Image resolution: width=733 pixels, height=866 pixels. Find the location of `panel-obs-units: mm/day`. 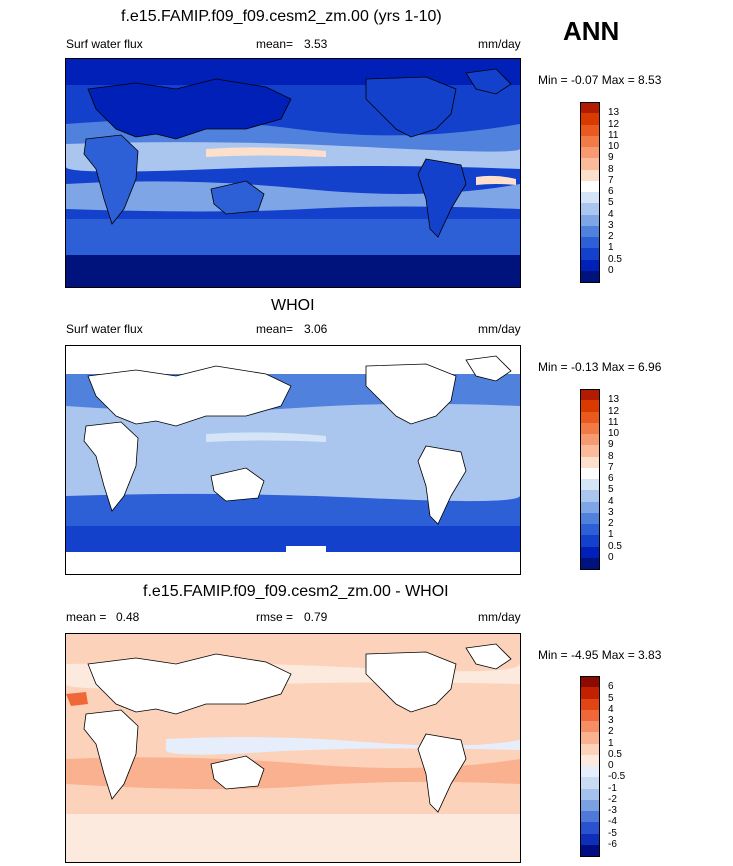

panel-obs-units: mm/day is located at coordinates (499, 329).